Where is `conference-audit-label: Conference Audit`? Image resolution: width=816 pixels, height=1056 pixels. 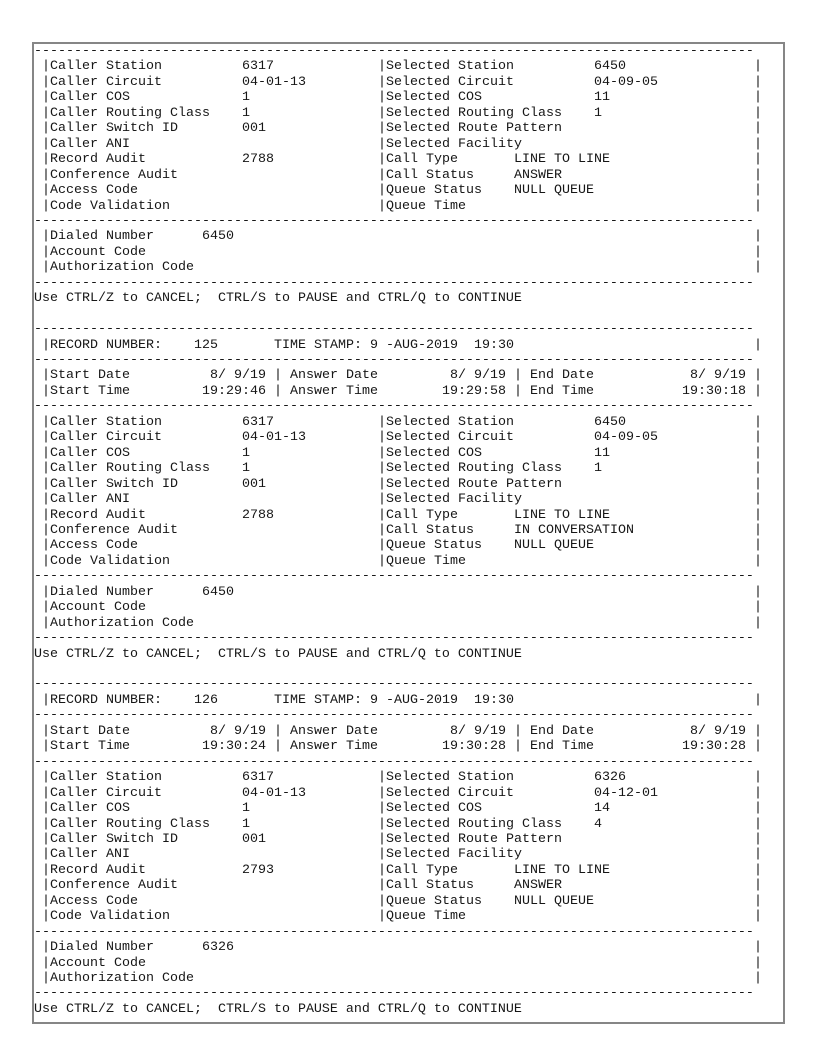
conference-audit-label: Conference Audit is located at coordinates (114, 530).